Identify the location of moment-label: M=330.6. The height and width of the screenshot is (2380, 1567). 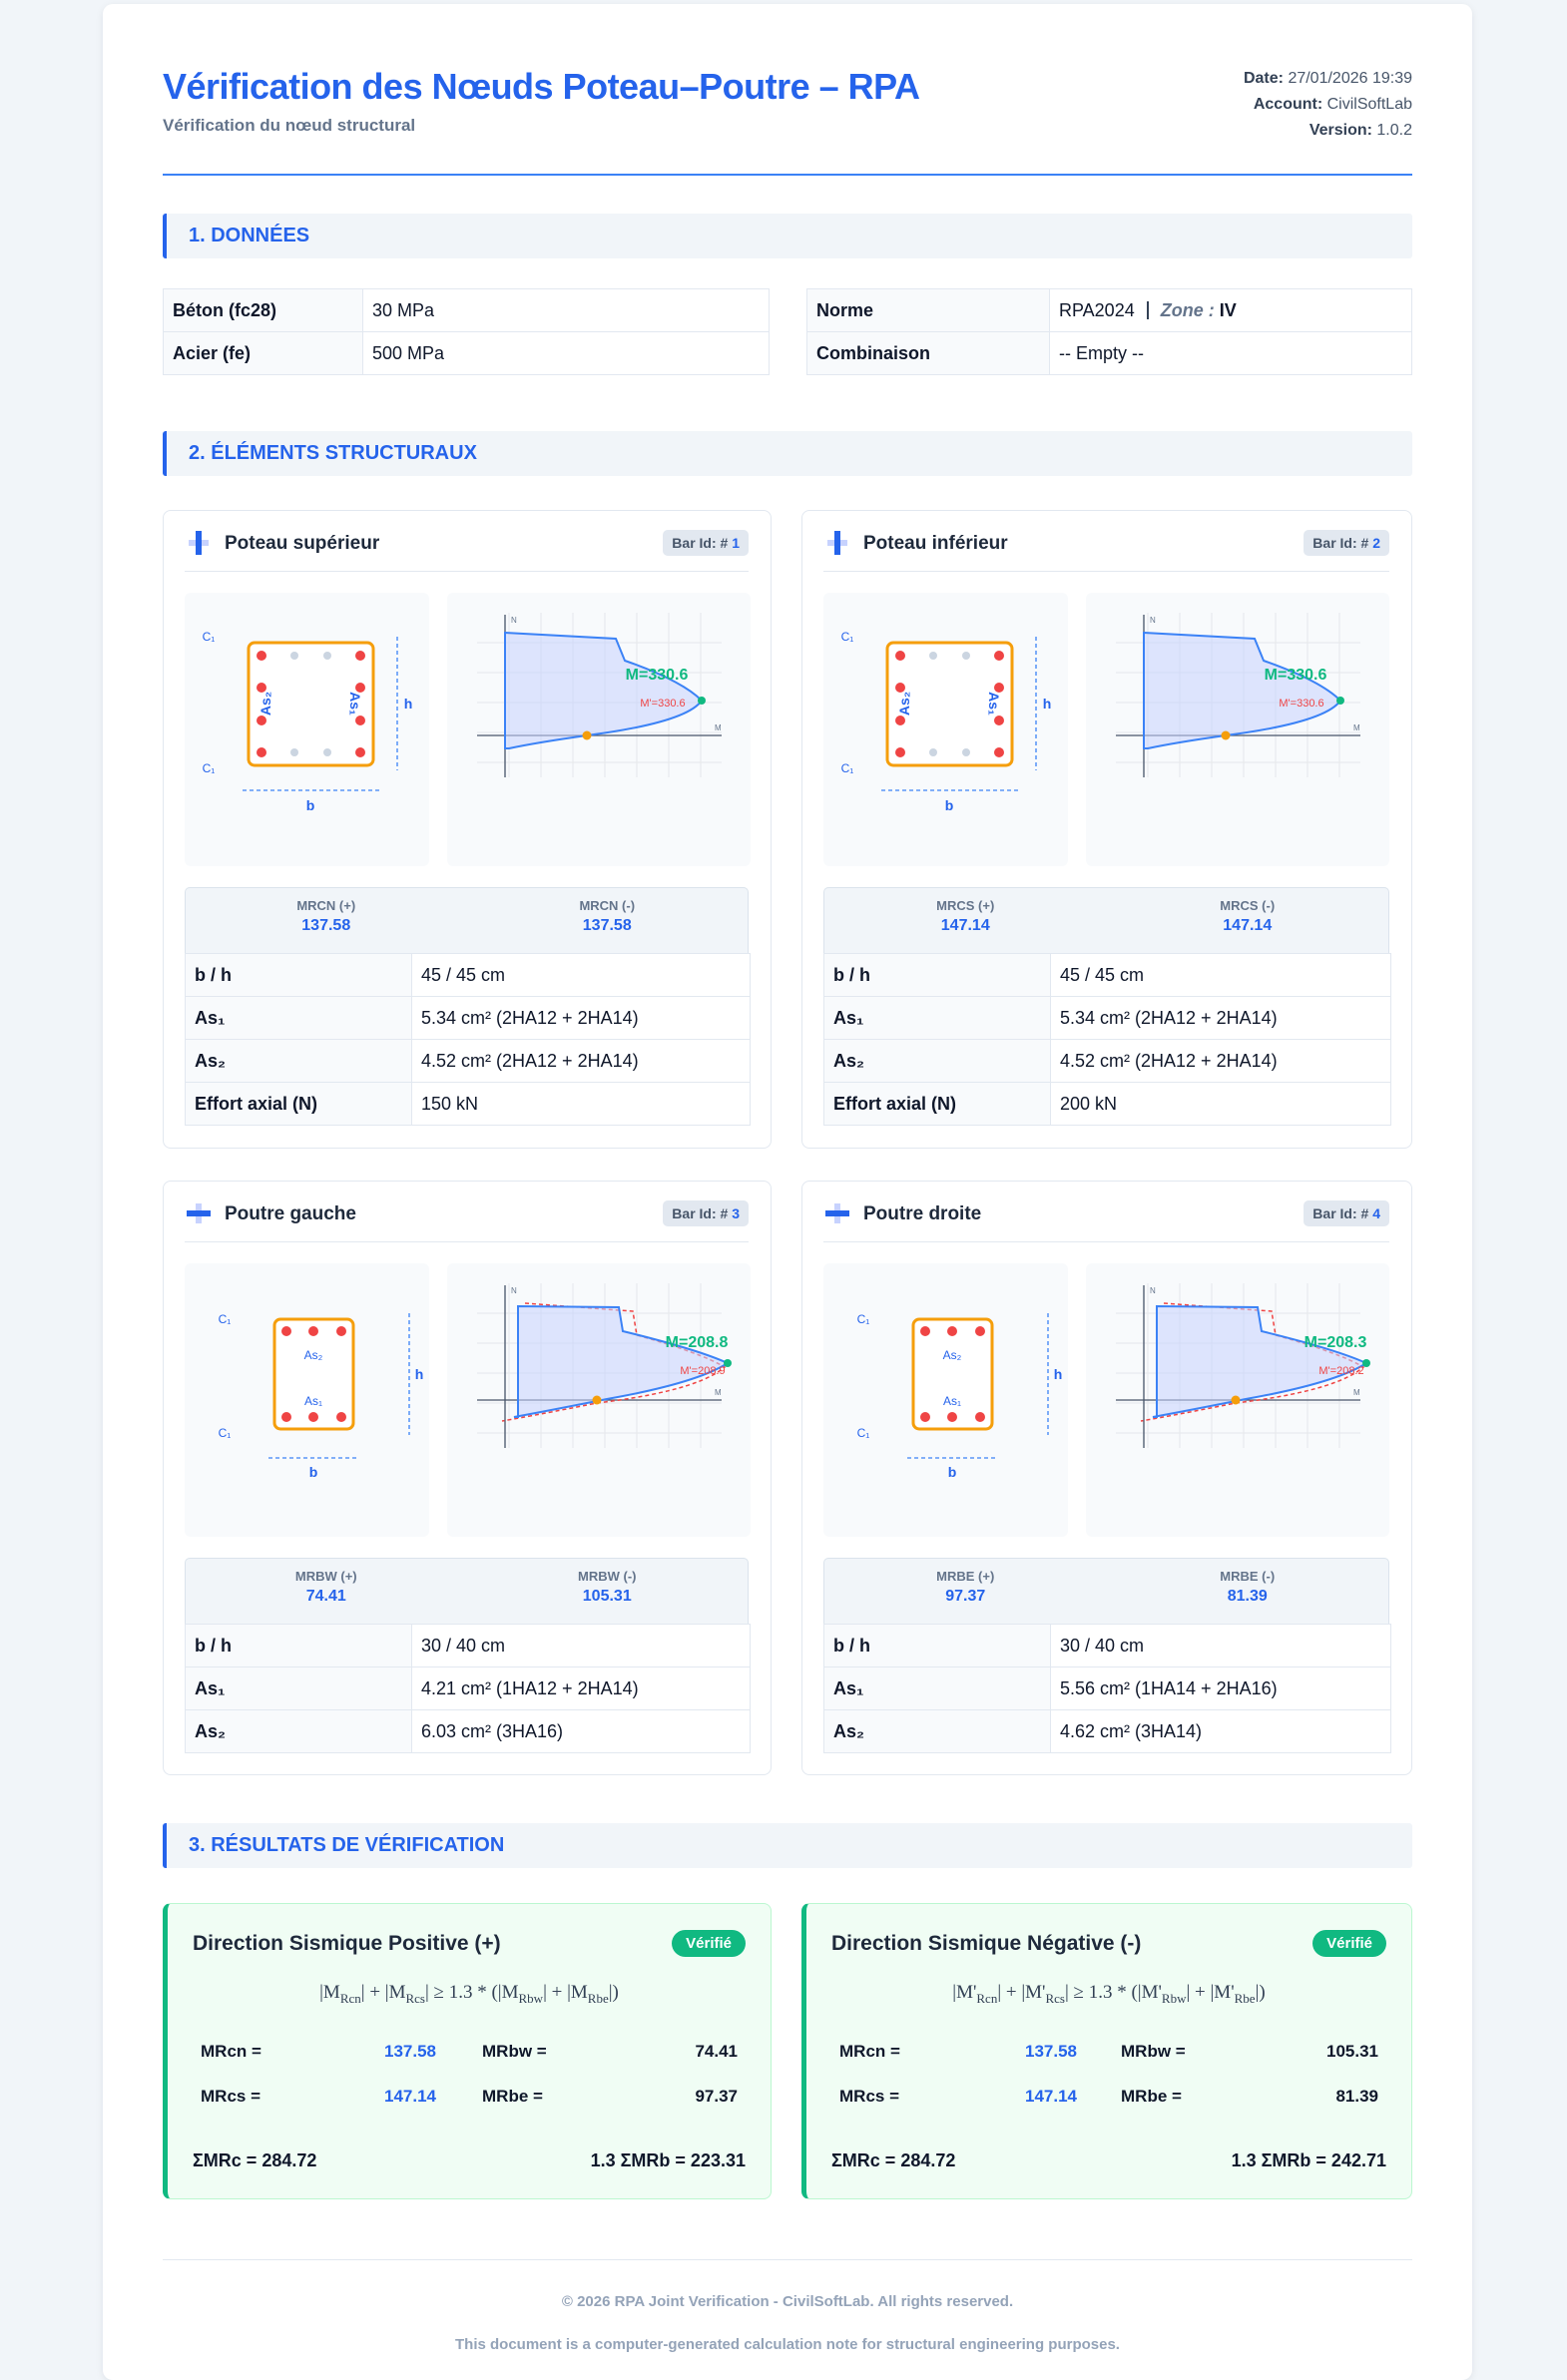
(1296, 675).